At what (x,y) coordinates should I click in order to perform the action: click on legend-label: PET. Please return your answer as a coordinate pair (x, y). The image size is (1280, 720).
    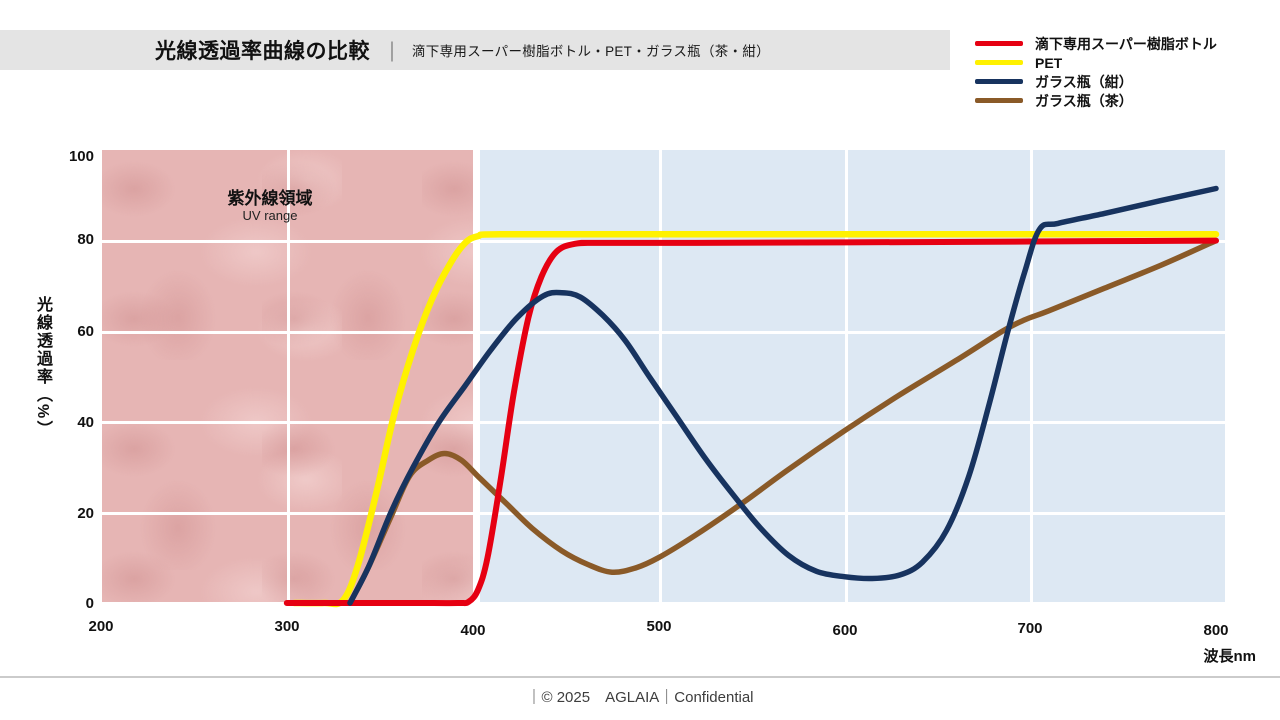
    Looking at the image, I should click on (1049, 62).